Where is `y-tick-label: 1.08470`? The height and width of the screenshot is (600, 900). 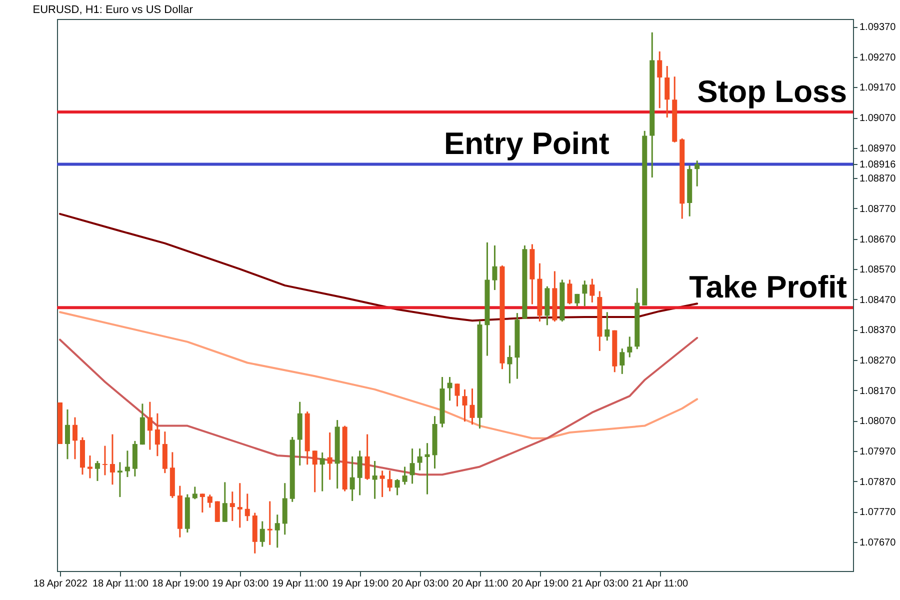
y-tick-label: 1.08470 is located at coordinates (878, 300).